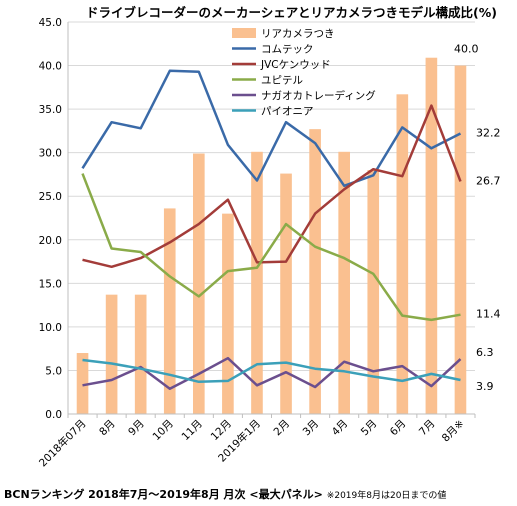 This screenshot has height=506, width=517. What do you see at coordinates (485, 352) in the screenshot?
I see `data-label: 6.3` at bounding box center [485, 352].